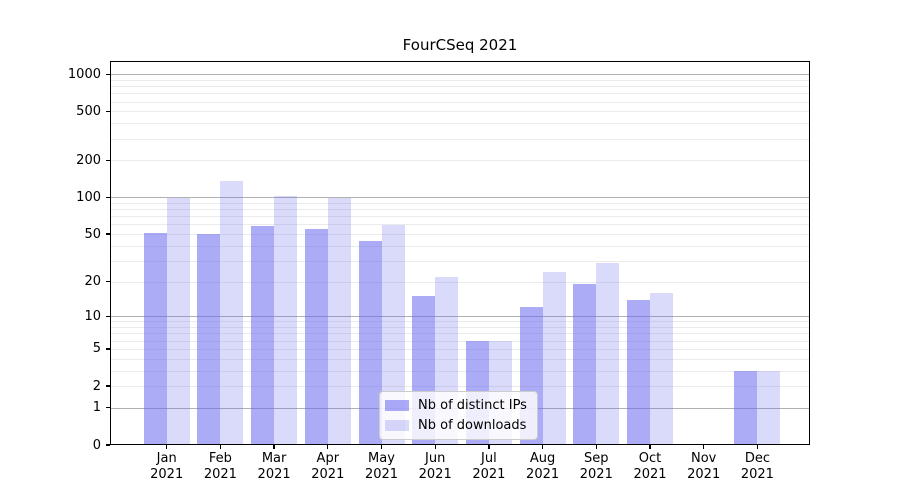  Describe the element at coordinates (458, 415) in the screenshot. I see `legend: Nb of distinct IPs Nb of downloads` at that location.